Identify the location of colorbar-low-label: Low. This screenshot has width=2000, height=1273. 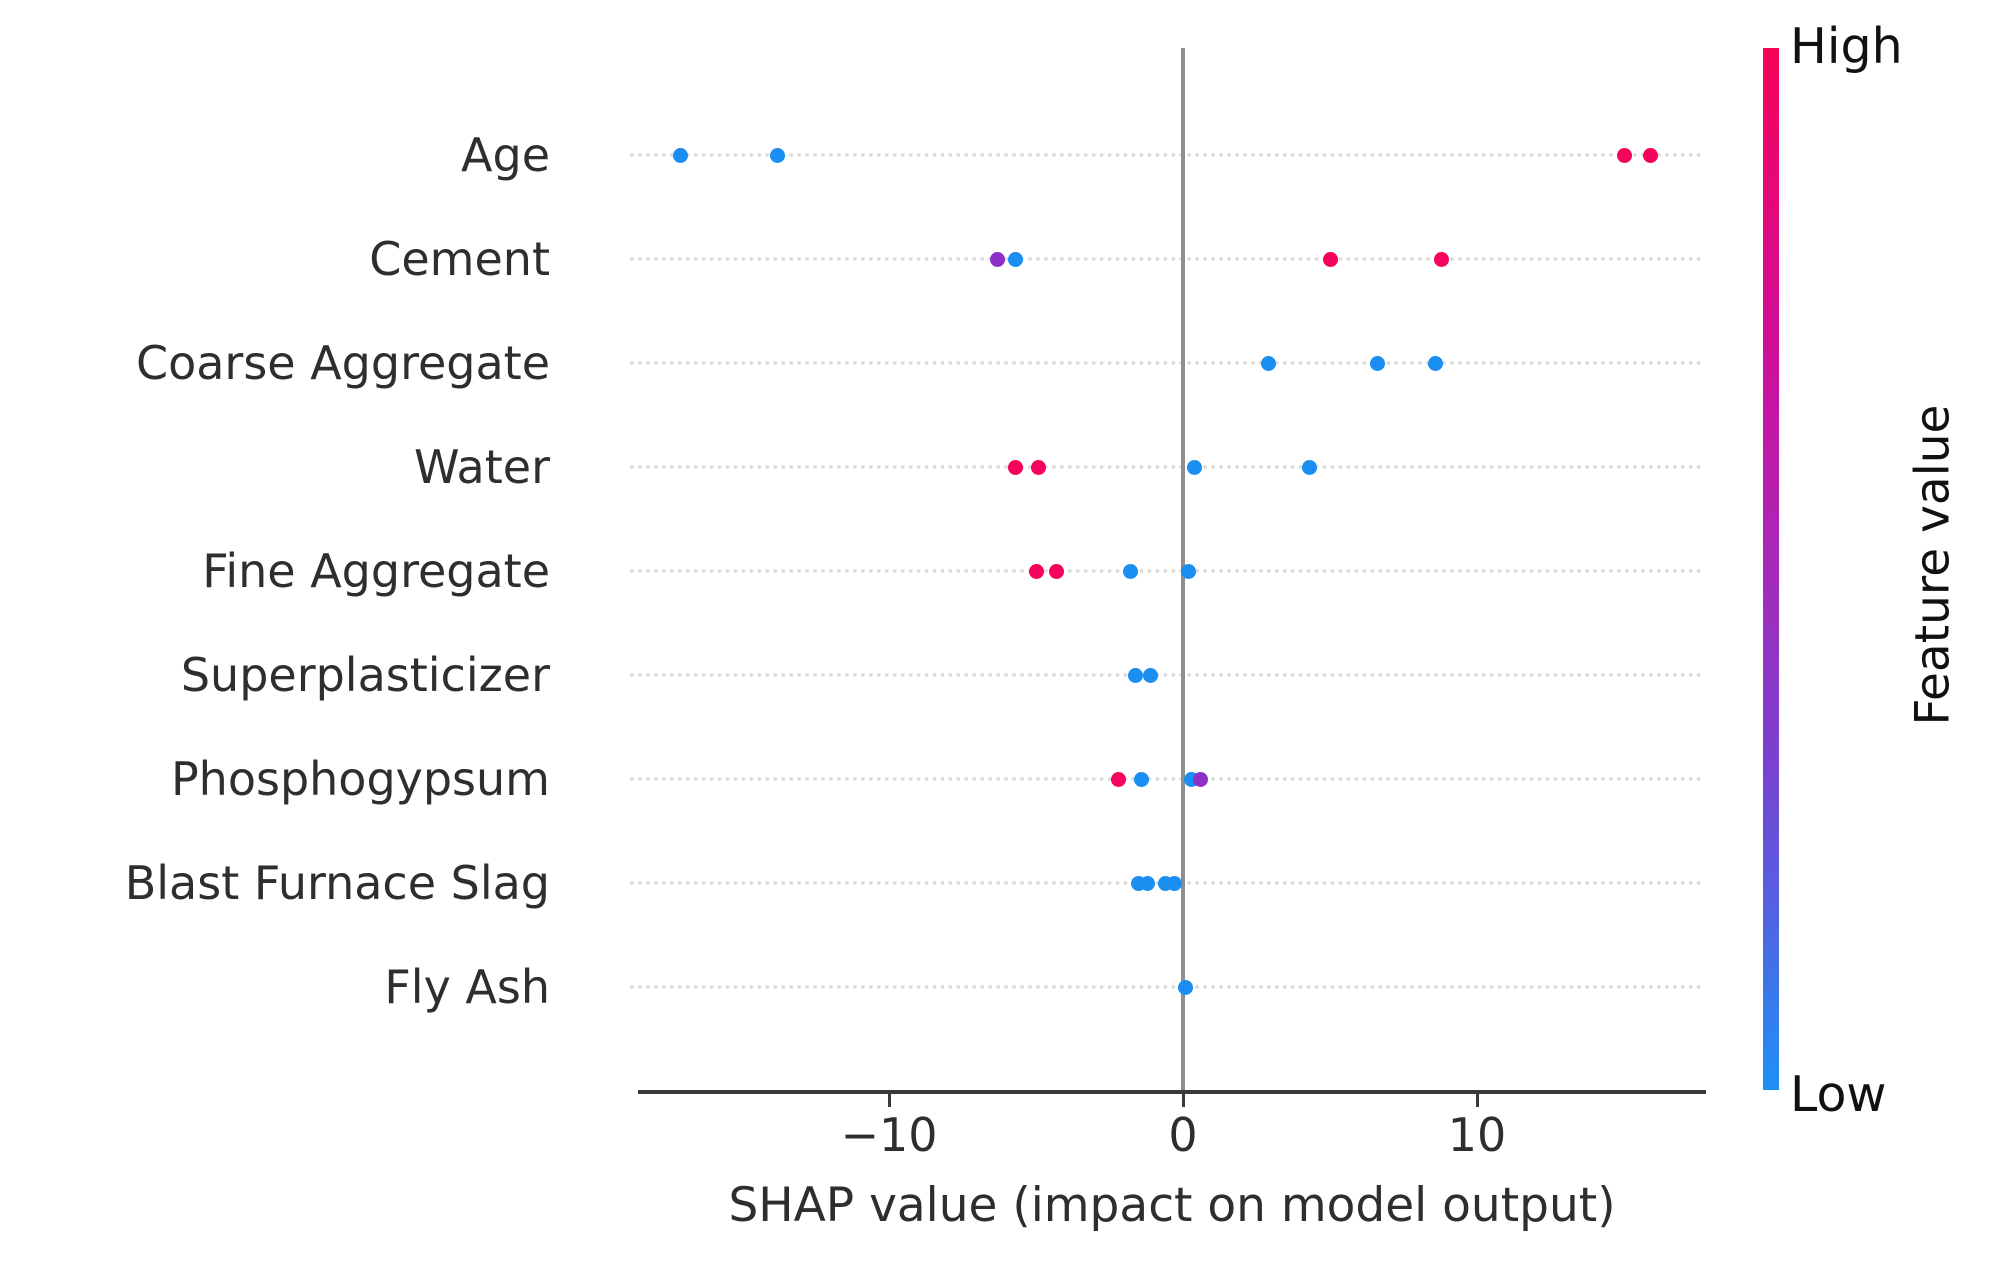
(1838, 1094).